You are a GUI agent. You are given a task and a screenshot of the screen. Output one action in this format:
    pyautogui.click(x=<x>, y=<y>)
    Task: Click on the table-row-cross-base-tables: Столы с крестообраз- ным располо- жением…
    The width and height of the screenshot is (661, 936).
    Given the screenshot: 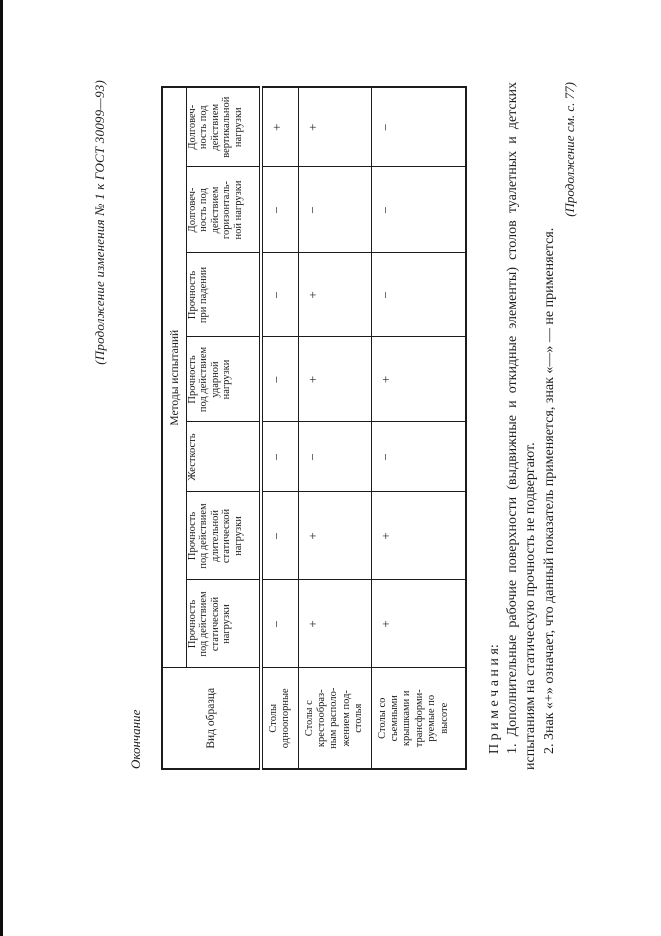 What is the action you would take?
    pyautogui.click(x=334, y=427)
    